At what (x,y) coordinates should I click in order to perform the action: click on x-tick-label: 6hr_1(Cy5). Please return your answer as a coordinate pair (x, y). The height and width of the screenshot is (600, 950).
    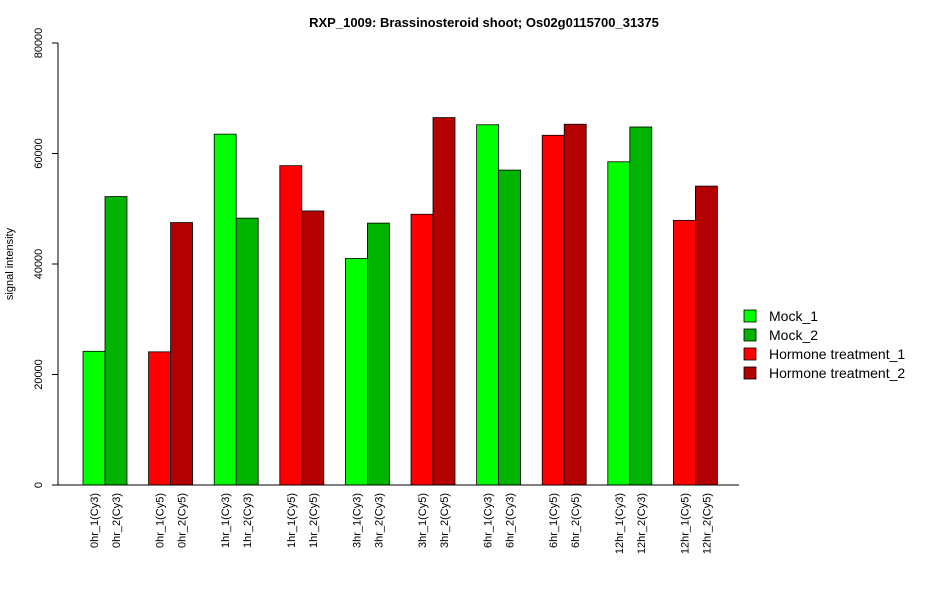
    Looking at the image, I should click on (554, 520).